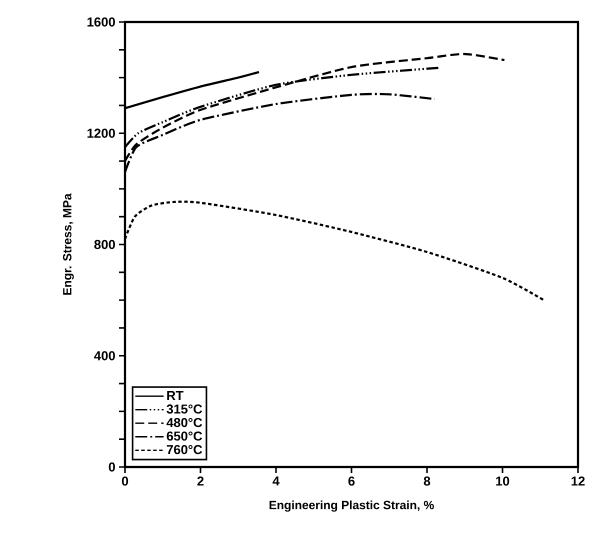  Describe the element at coordinates (68, 244) in the screenshot. I see `y-axis-title: Engr. Stress, MPa` at that location.